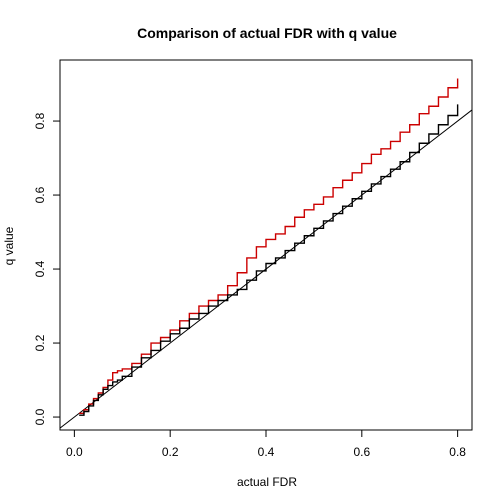 This screenshot has height=504, width=504. I want to click on x-tick-label: 0.8, so click(457, 452).